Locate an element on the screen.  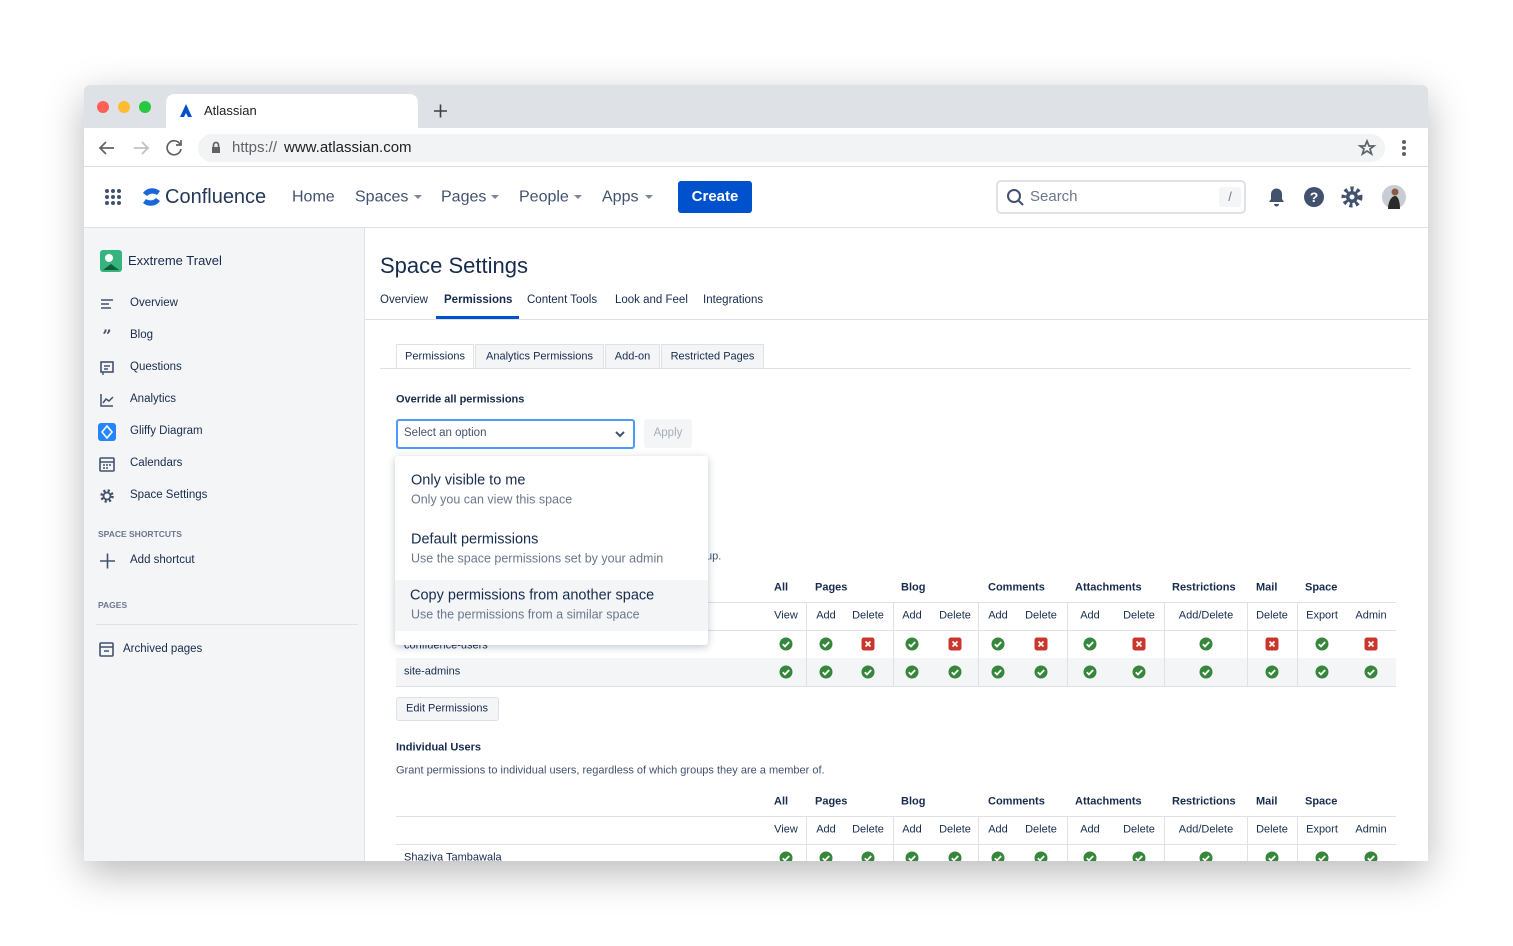
sidebar-item: Analytics is located at coordinates (153, 399).